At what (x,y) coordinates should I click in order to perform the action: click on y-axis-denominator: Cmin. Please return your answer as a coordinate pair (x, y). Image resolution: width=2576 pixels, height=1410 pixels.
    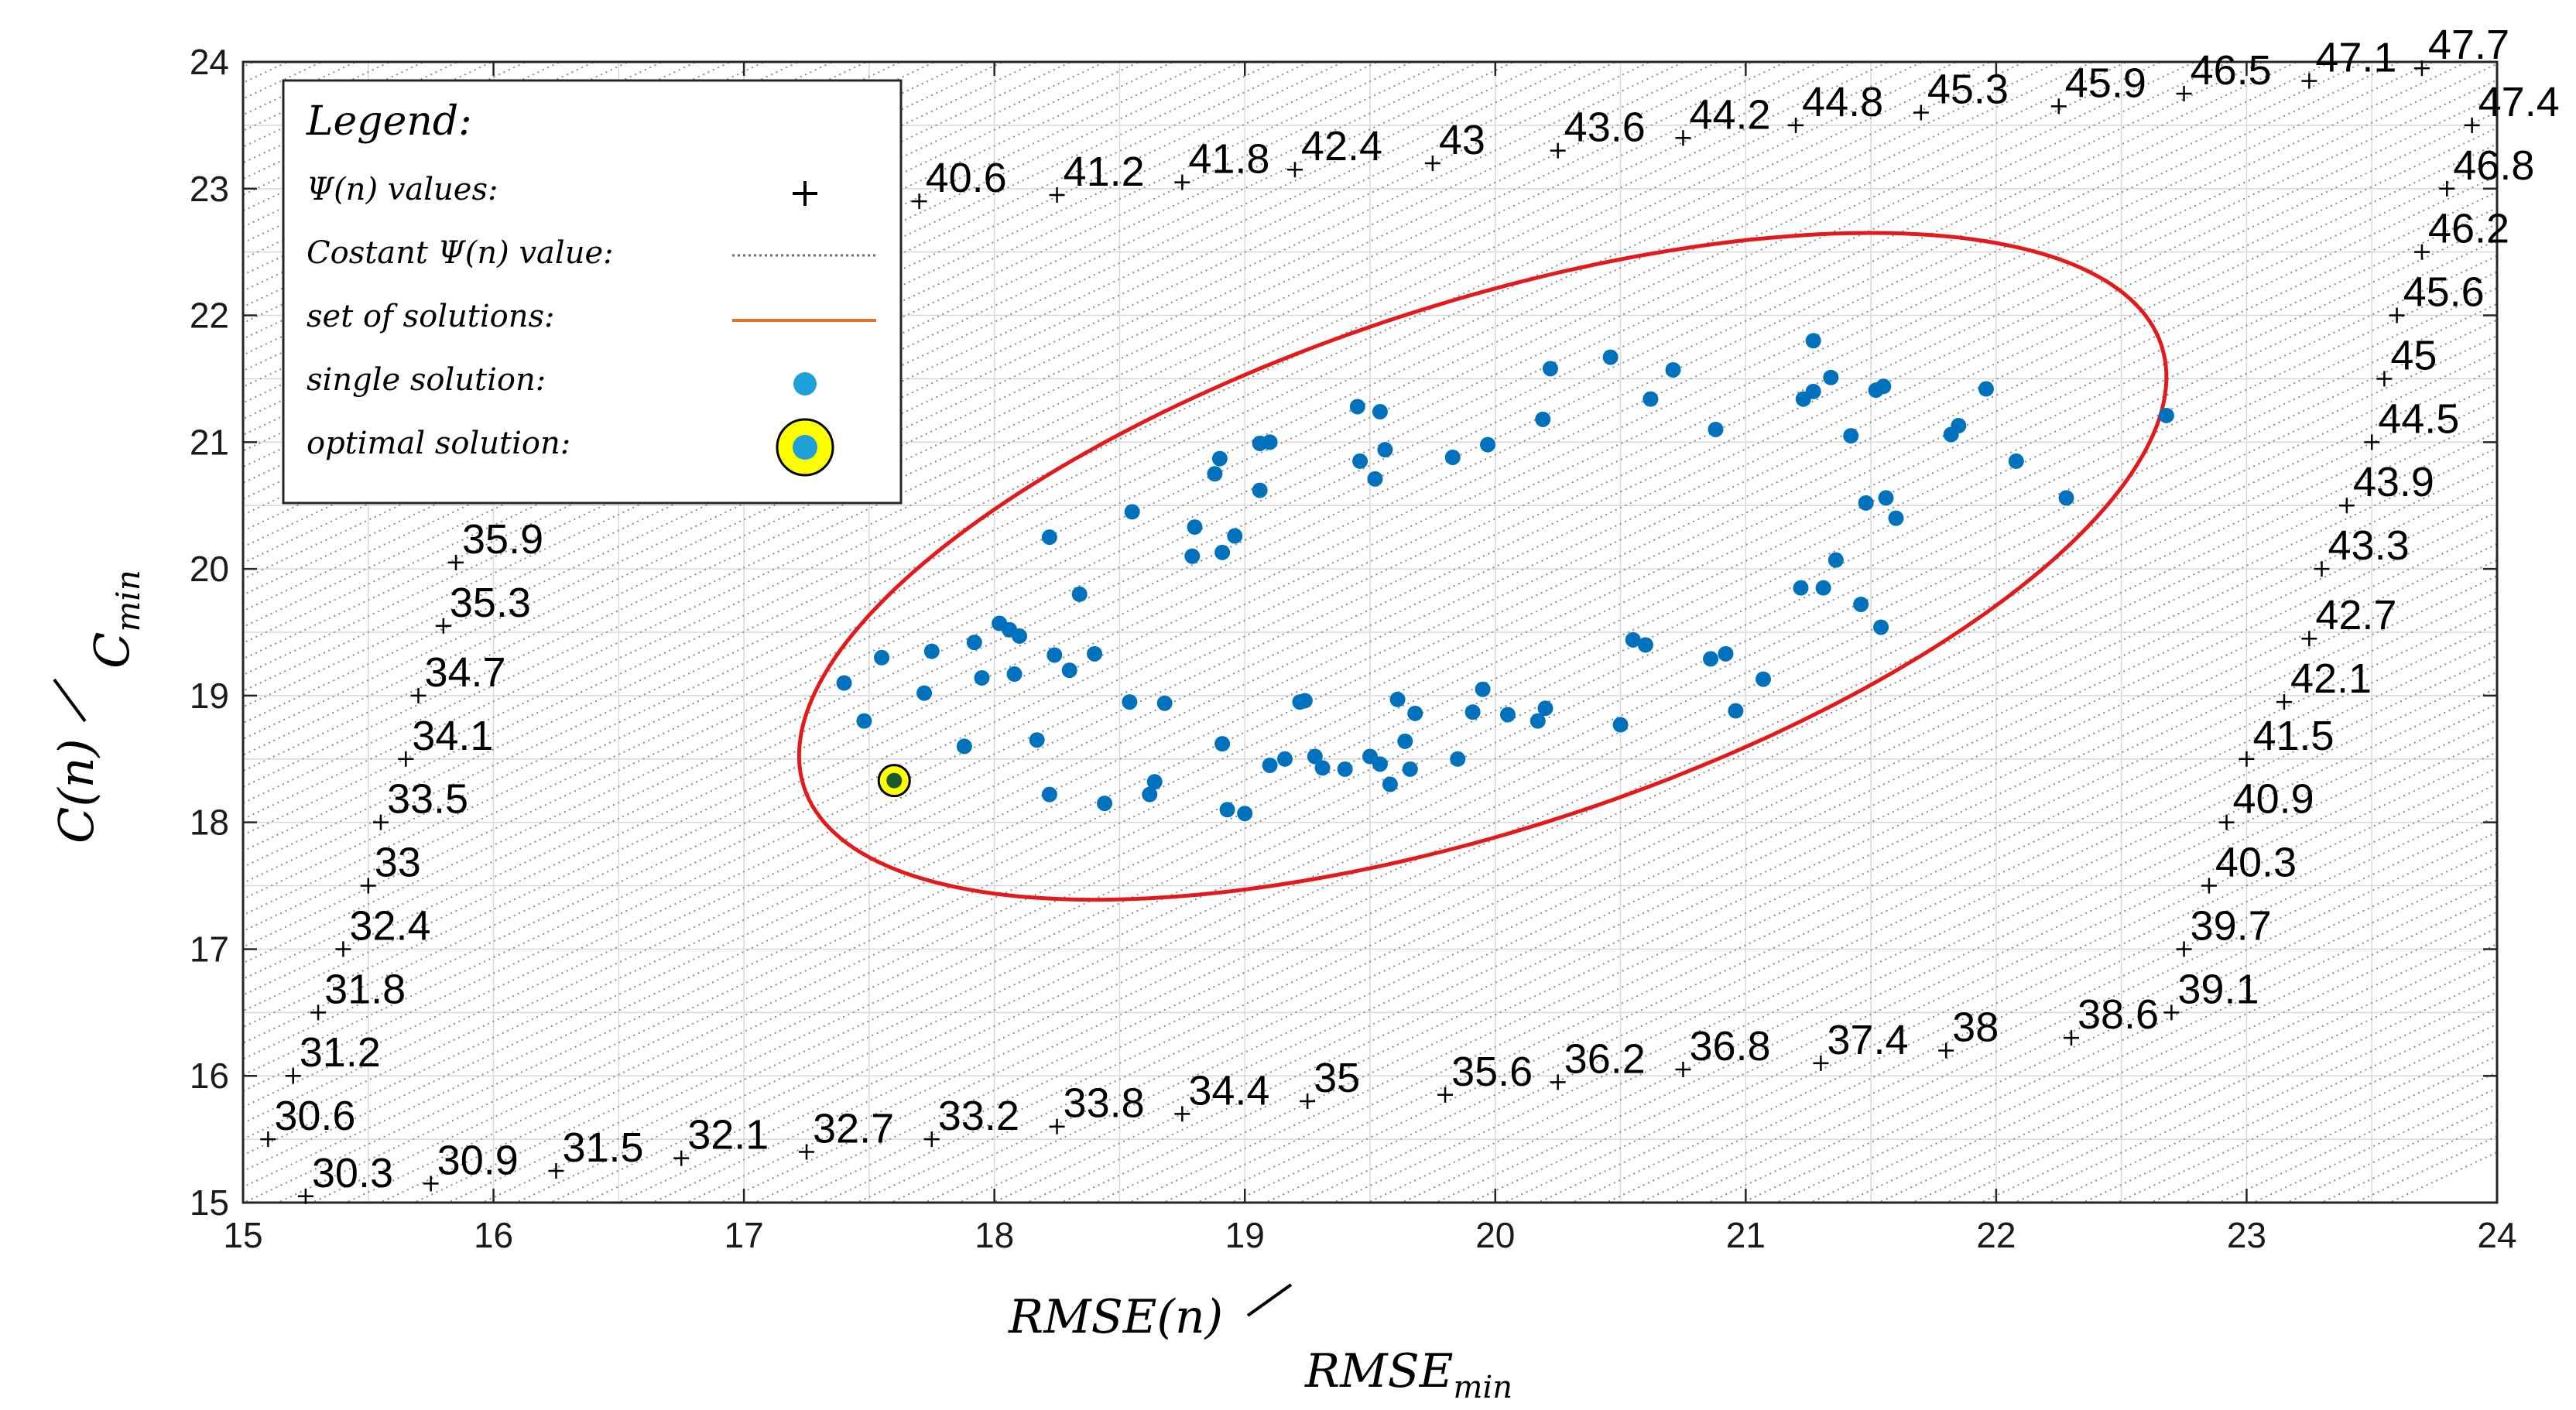
    Looking at the image, I should click on (115, 619).